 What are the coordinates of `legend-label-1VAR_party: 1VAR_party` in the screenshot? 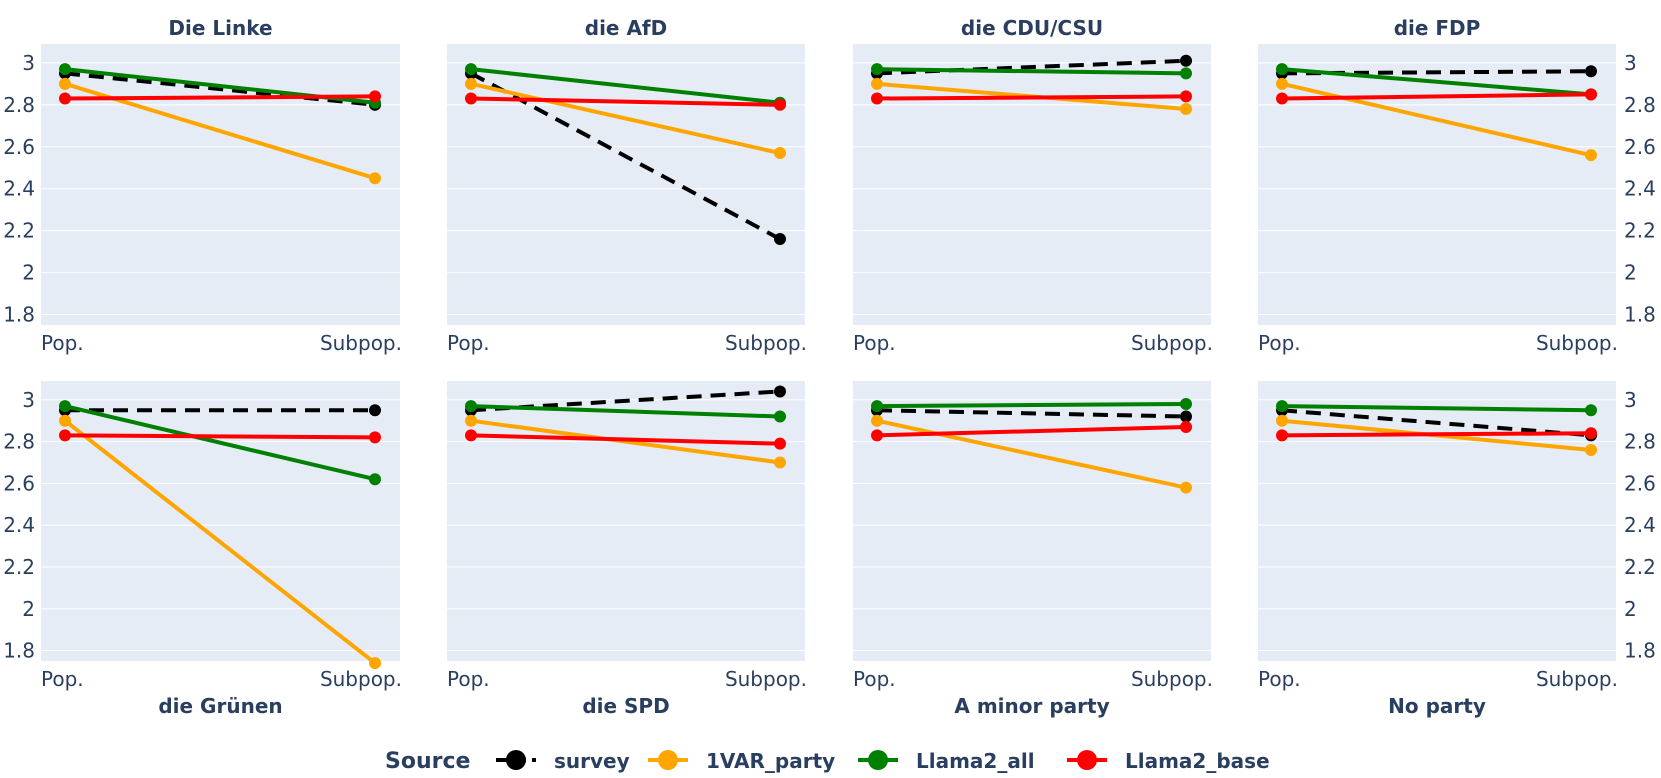 It's located at (770, 761).